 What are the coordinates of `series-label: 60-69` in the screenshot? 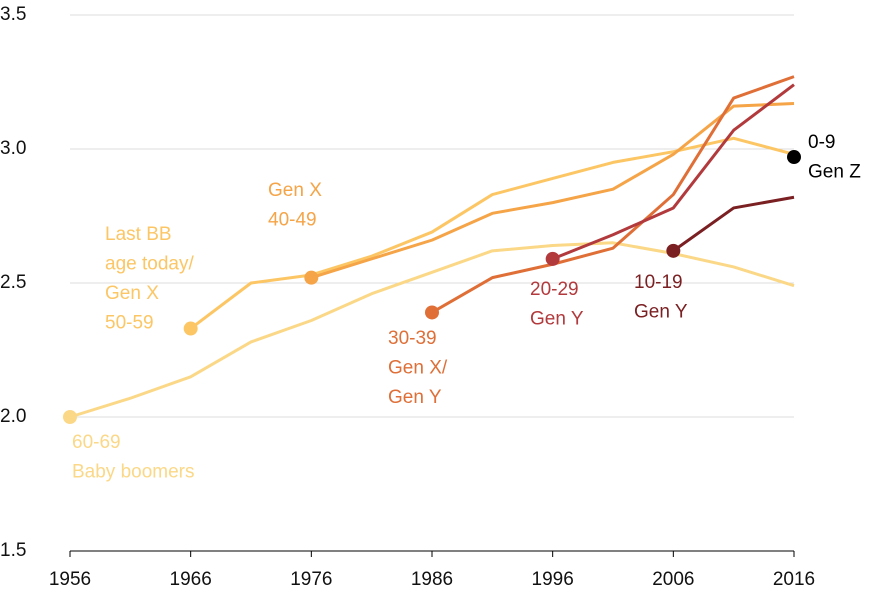 It's located at (96, 442).